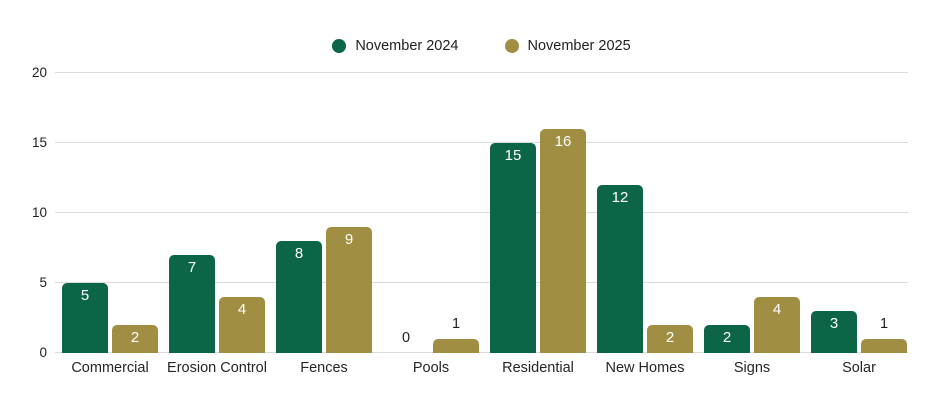 This screenshot has width=943, height=408. I want to click on legend-label: November 2024, so click(407, 46).